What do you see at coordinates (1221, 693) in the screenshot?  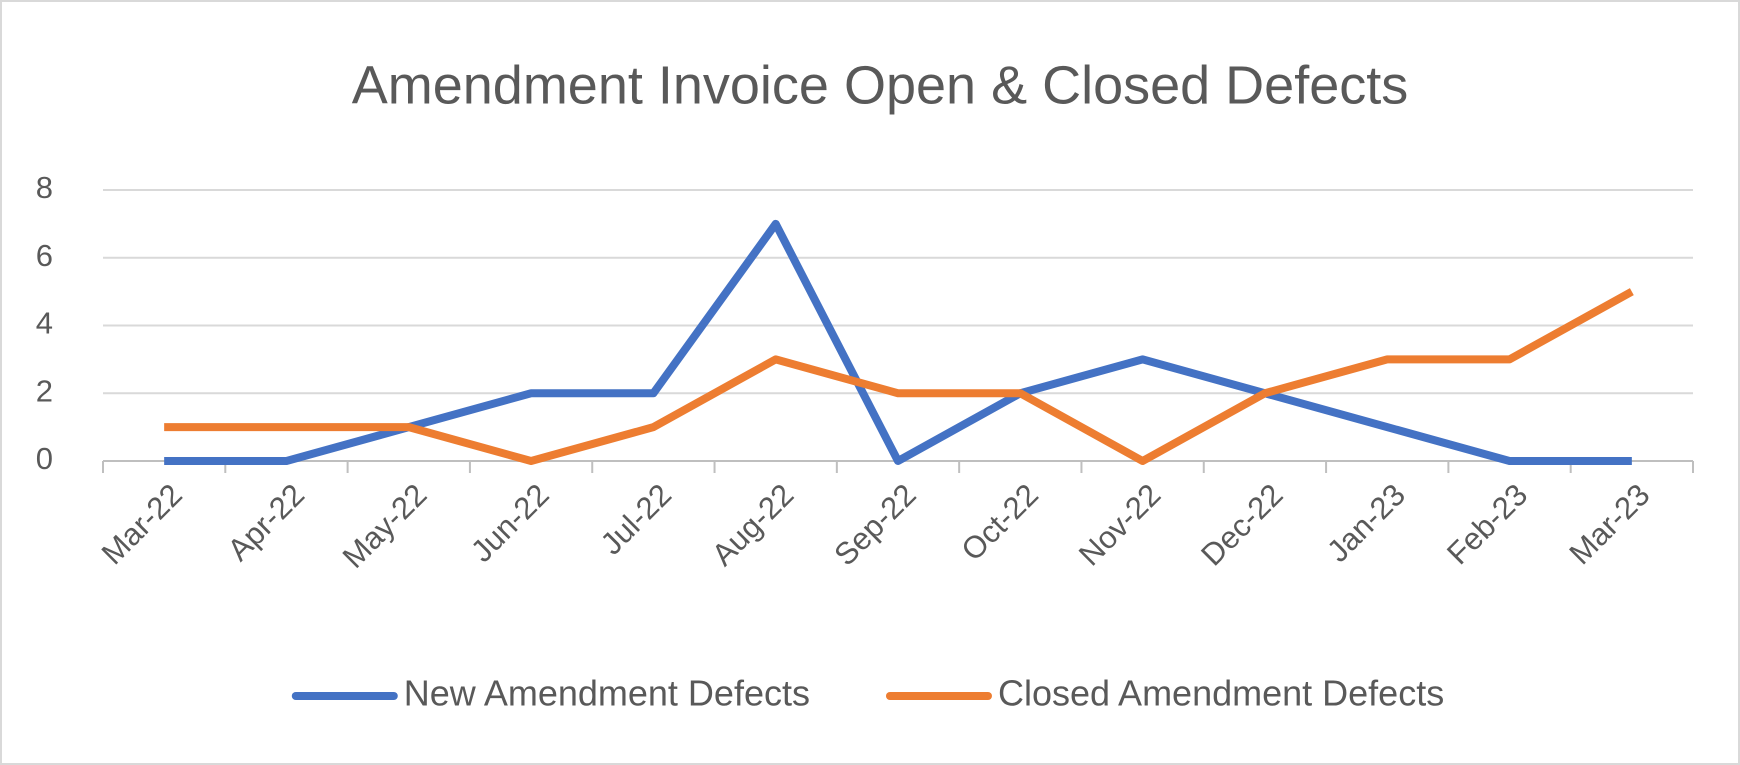 I see `legend-label: Closed Amendment Defects` at bounding box center [1221, 693].